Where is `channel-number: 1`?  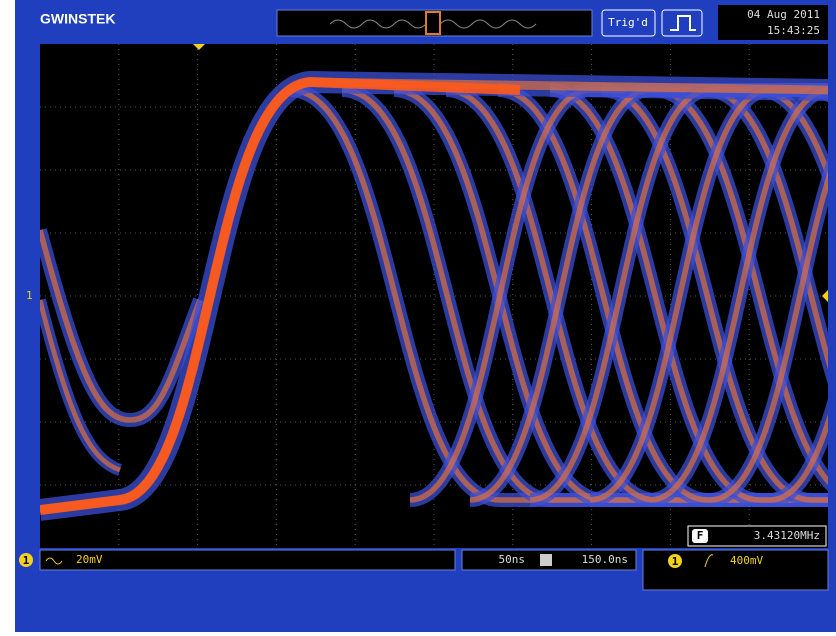
channel-number: 1 is located at coordinates (26, 560).